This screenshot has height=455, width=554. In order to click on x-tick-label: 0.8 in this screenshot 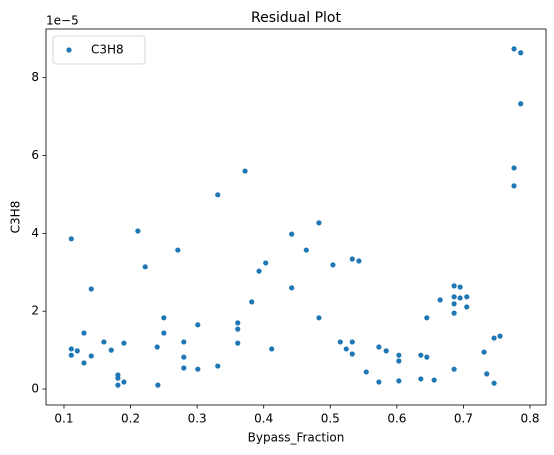, I will do `click(529, 419)`.